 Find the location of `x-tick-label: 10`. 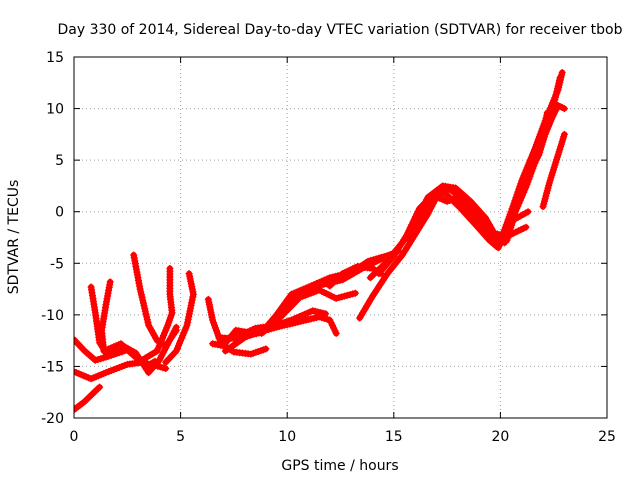

x-tick-label: 10 is located at coordinates (287, 437).